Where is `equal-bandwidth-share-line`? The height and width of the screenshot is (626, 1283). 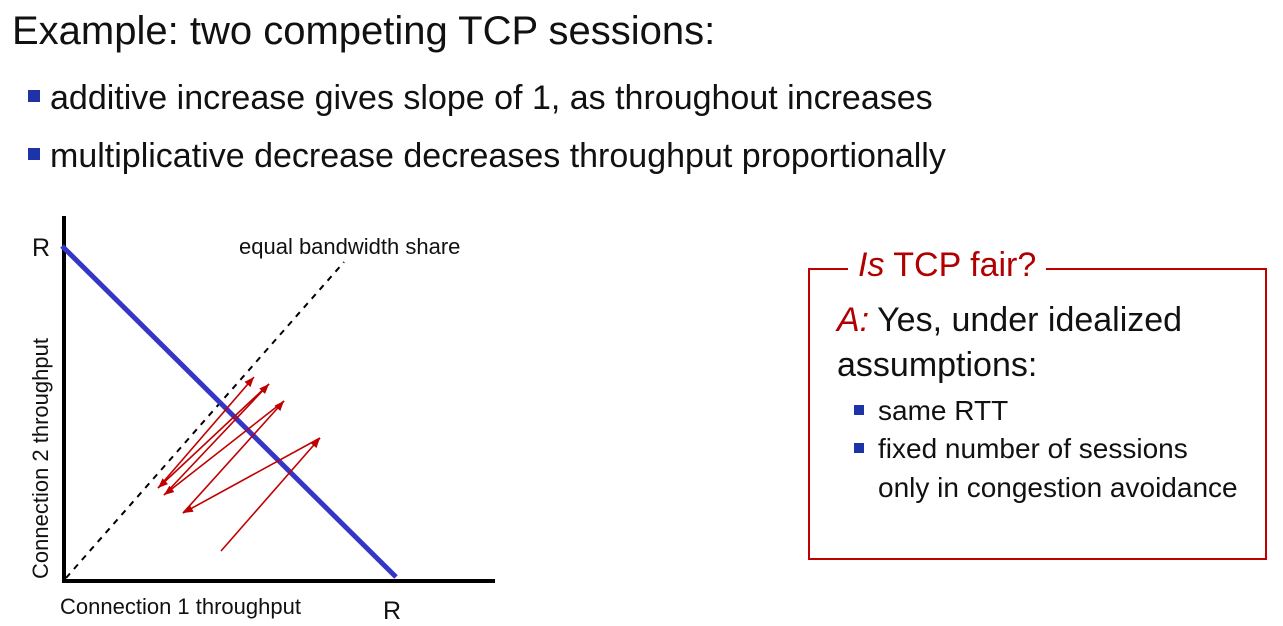 equal-bandwidth-share-line is located at coordinates (205, 420).